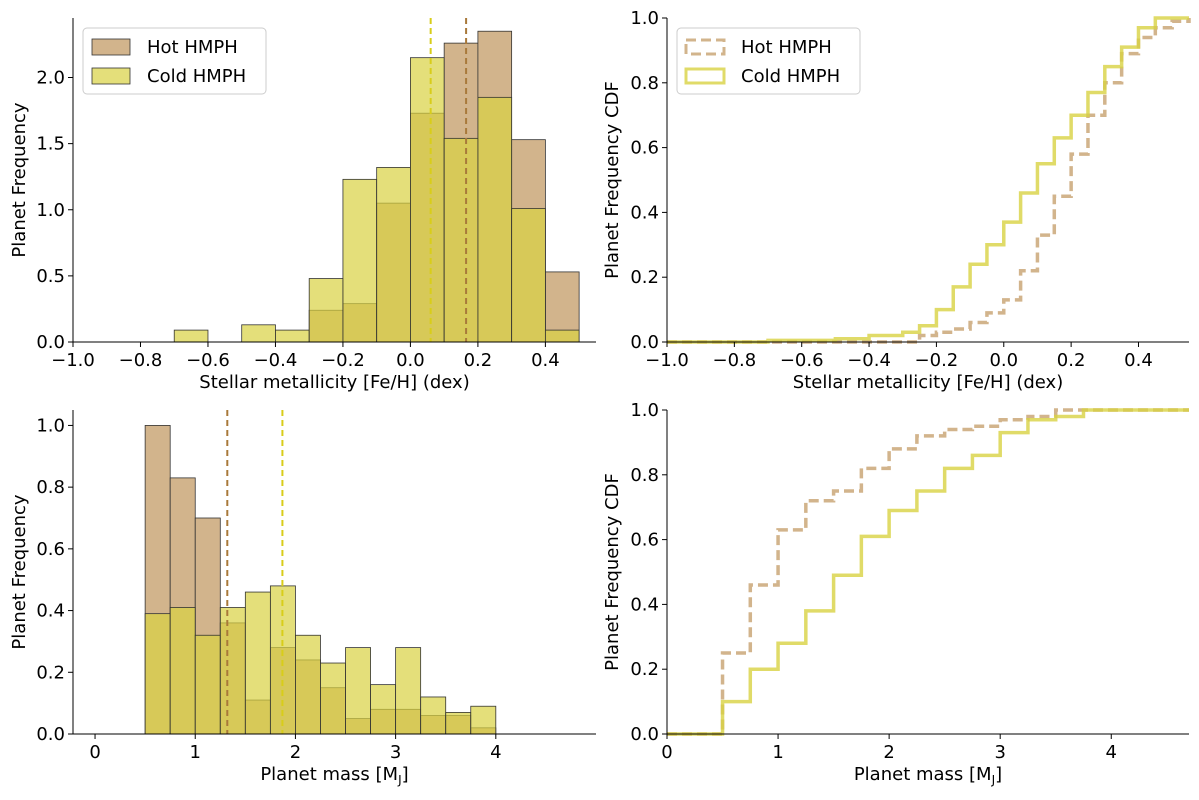 Image resolution: width=1199 pixels, height=800 pixels. Describe the element at coordinates (50, 78) in the screenshot. I see `y-tick-label: 2.0` at that location.